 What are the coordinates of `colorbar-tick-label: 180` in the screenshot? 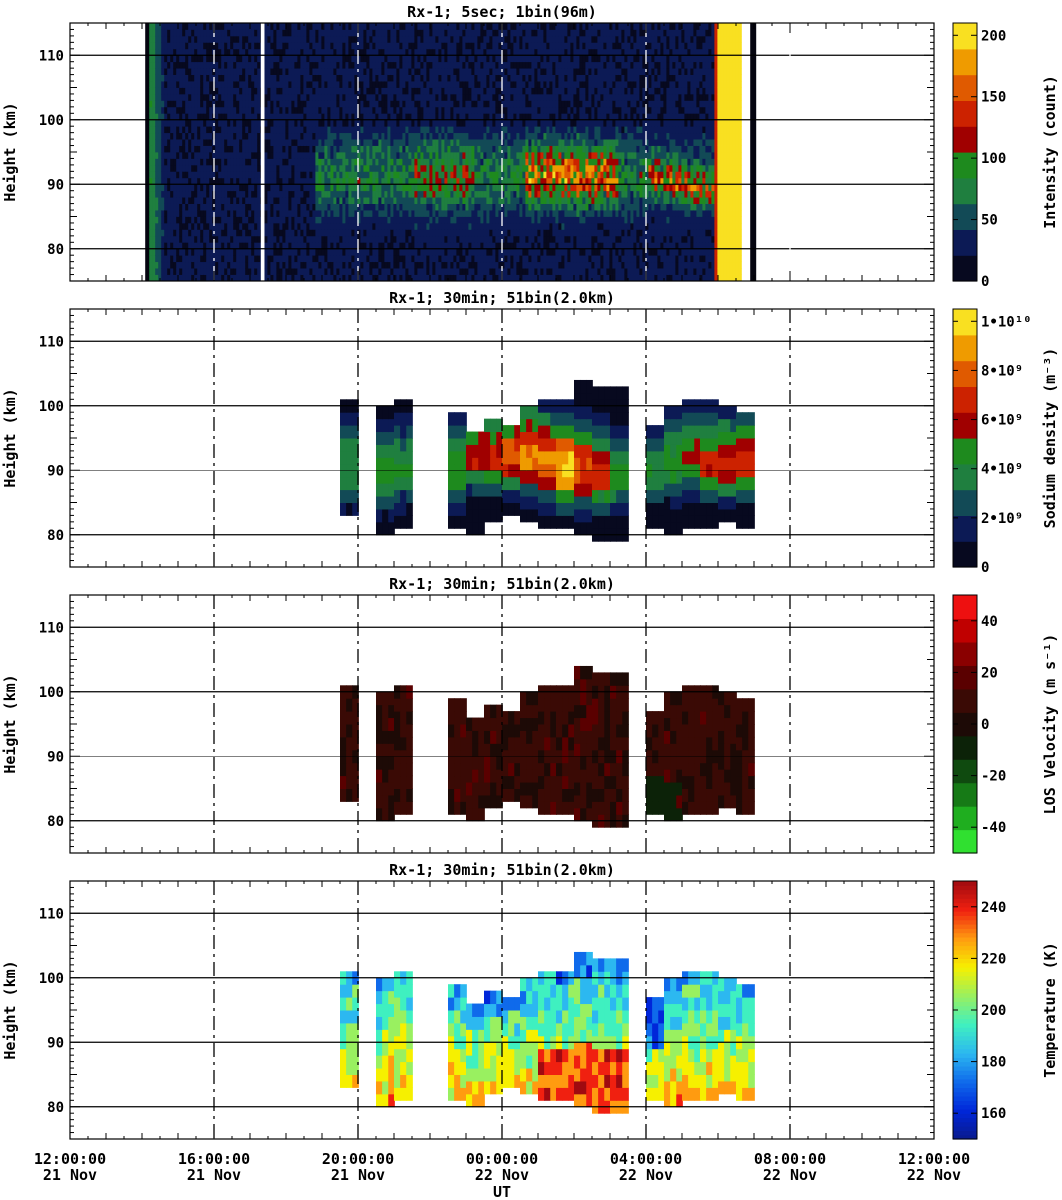 It's located at (993, 1063).